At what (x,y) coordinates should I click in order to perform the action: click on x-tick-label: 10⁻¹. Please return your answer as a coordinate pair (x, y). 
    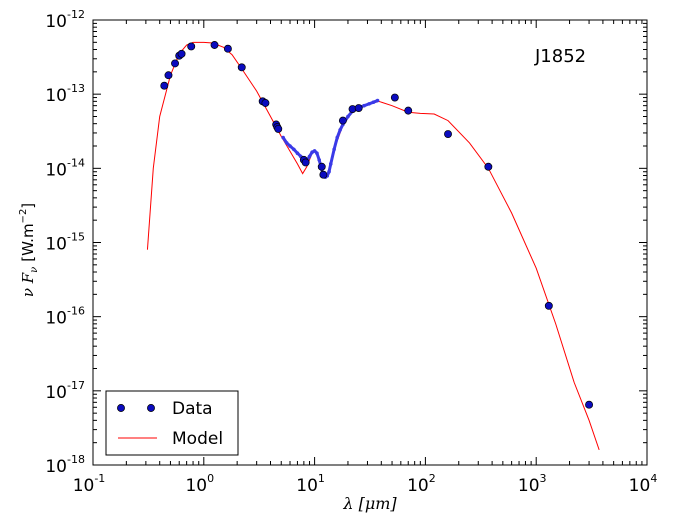
    Looking at the image, I should click on (89, 484).